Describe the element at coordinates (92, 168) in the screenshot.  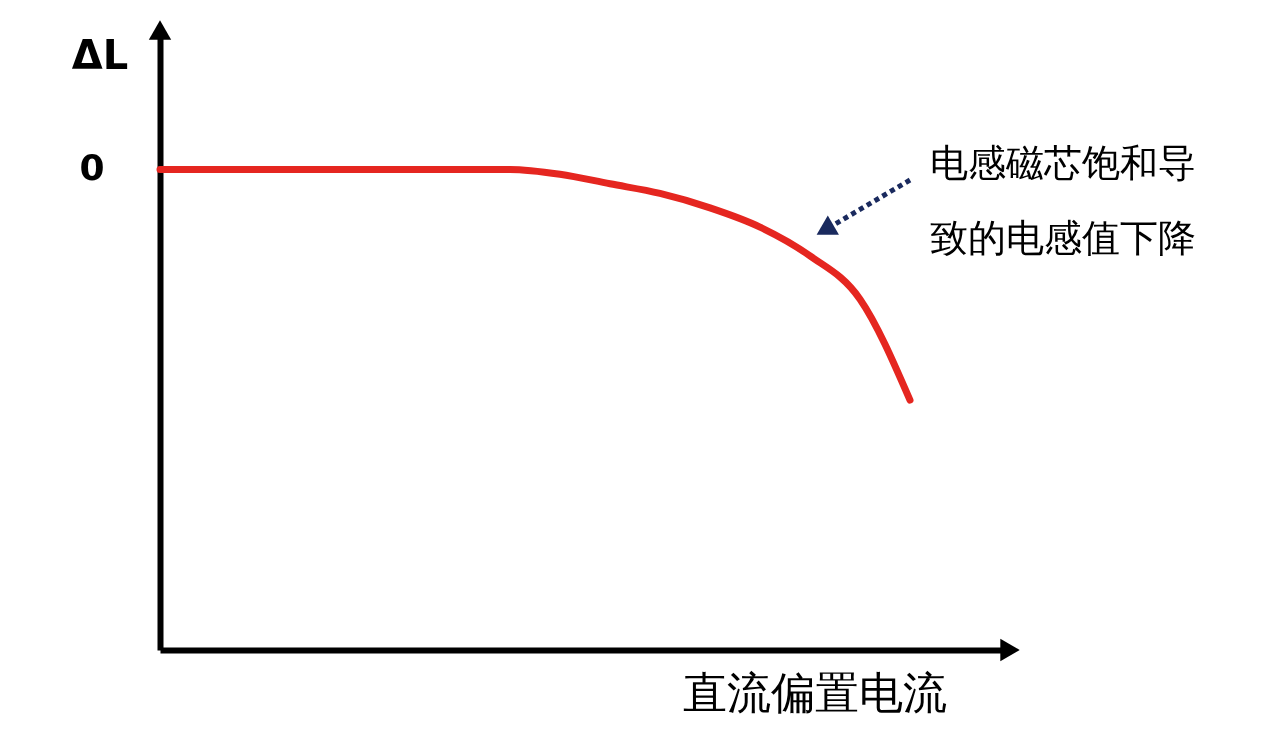
I see `text: 0` at that location.